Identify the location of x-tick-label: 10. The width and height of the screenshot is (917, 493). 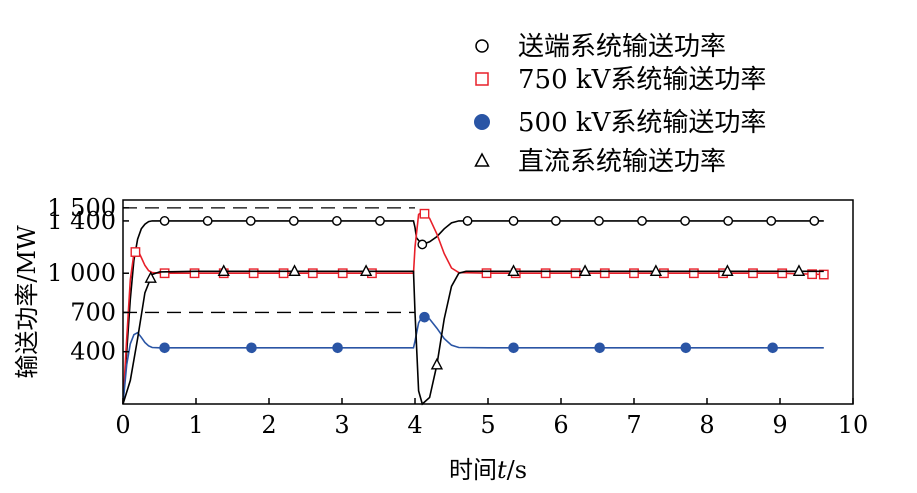
(853, 425).